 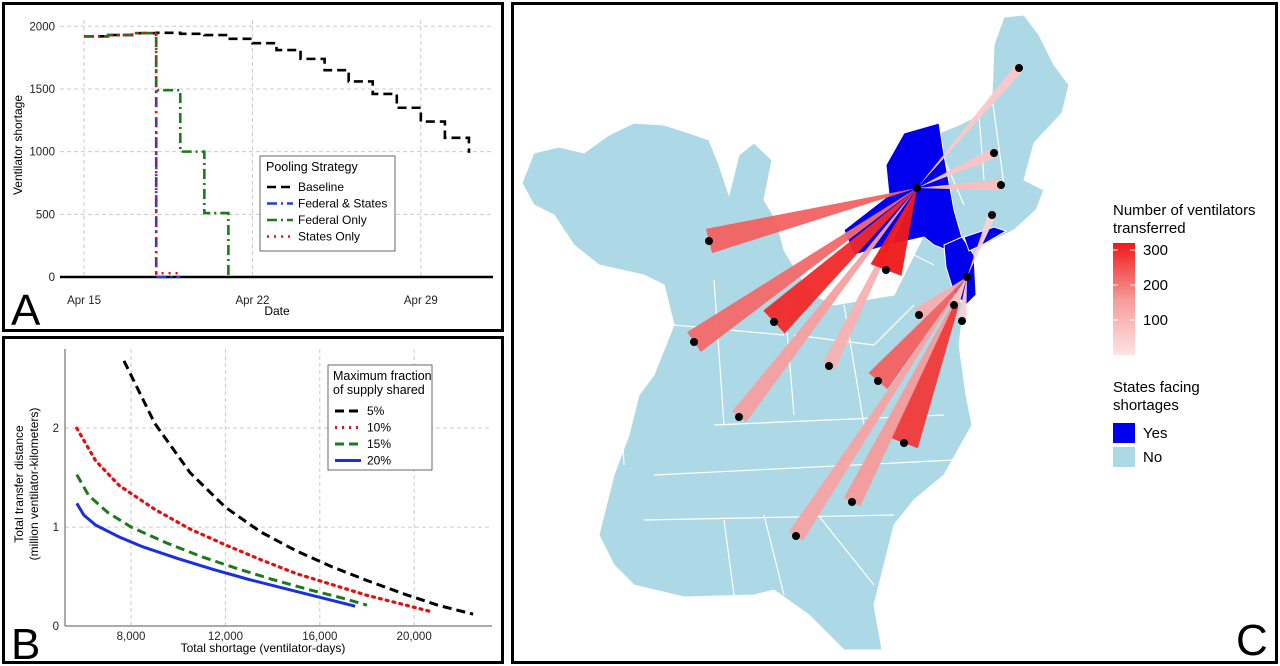 I want to click on colorbar-tick-label: 100, so click(x=1155, y=320).